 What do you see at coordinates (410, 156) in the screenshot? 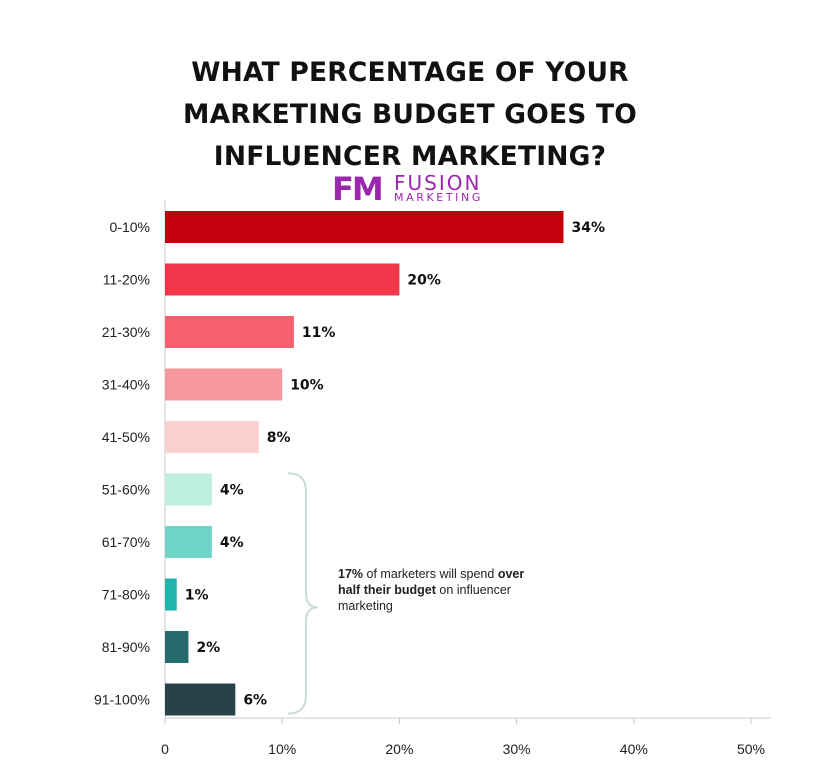
I see `title-line-3: INFLUENCER MARKETING?` at bounding box center [410, 156].